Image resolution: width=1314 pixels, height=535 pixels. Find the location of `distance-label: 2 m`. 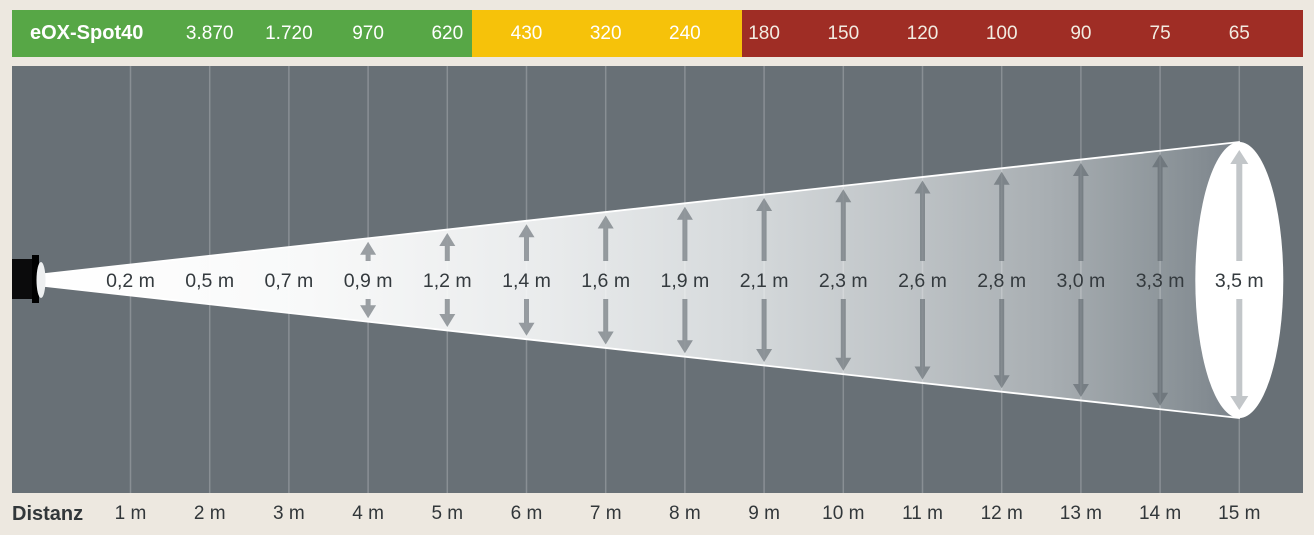

distance-label: 2 m is located at coordinates (209, 513).